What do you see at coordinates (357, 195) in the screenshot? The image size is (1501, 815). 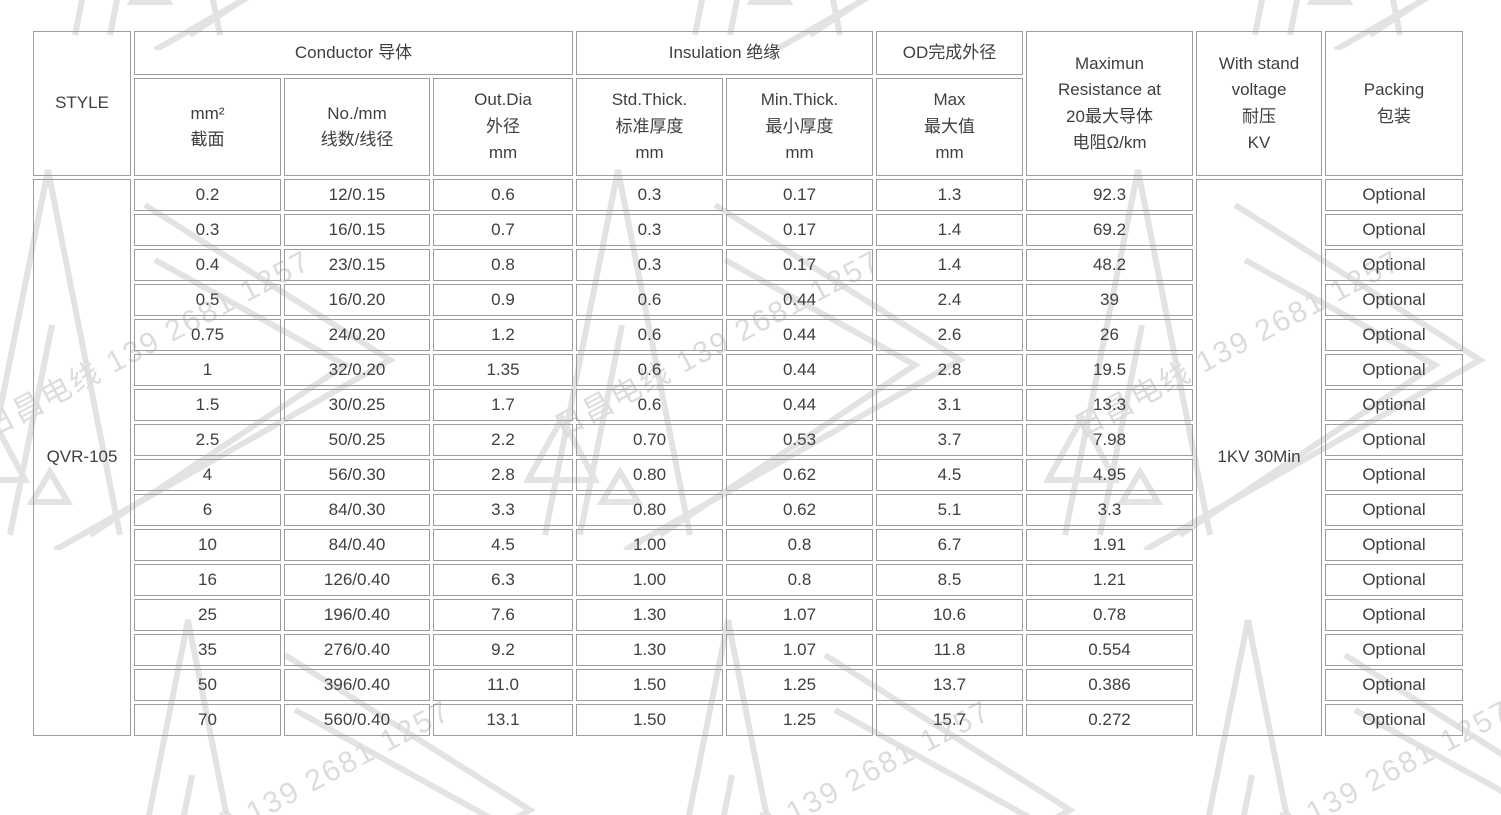 I see `cell-no-mm: 12/0.15` at bounding box center [357, 195].